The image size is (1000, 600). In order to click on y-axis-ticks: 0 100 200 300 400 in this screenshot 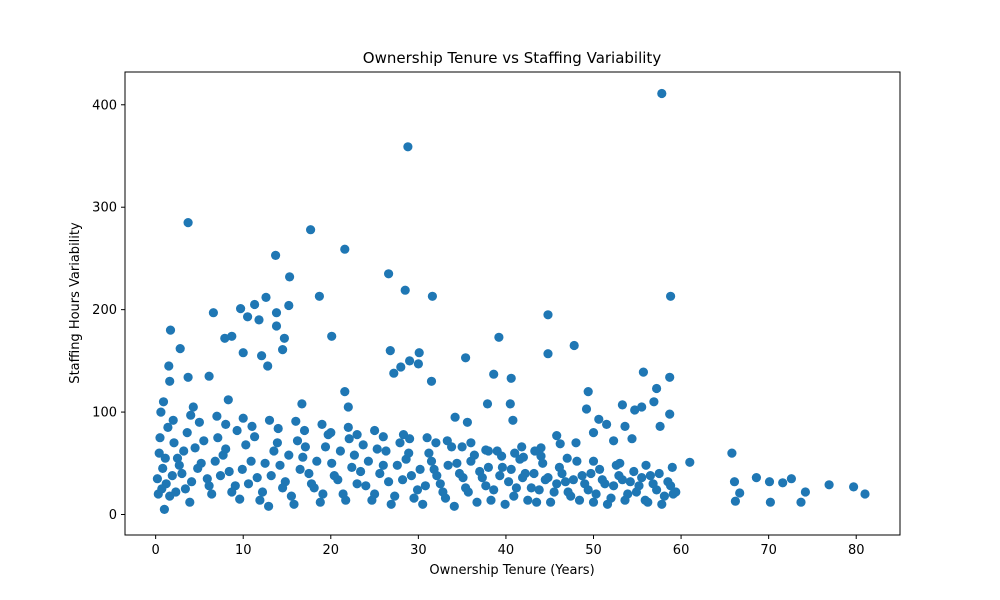, I will do `click(108, 310)`.